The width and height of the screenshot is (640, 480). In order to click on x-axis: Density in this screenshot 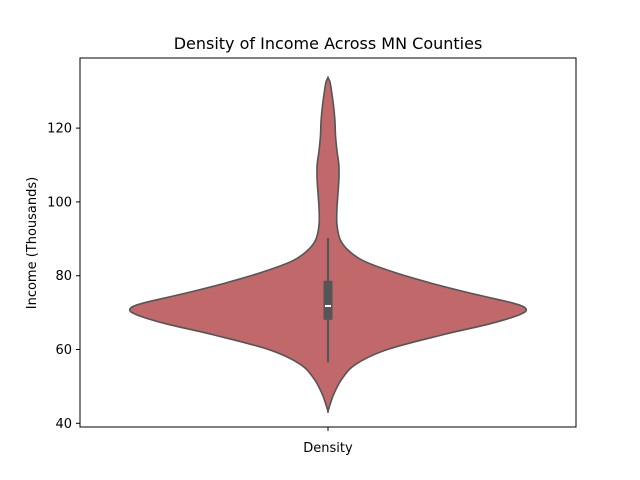, I will do `click(328, 441)`.